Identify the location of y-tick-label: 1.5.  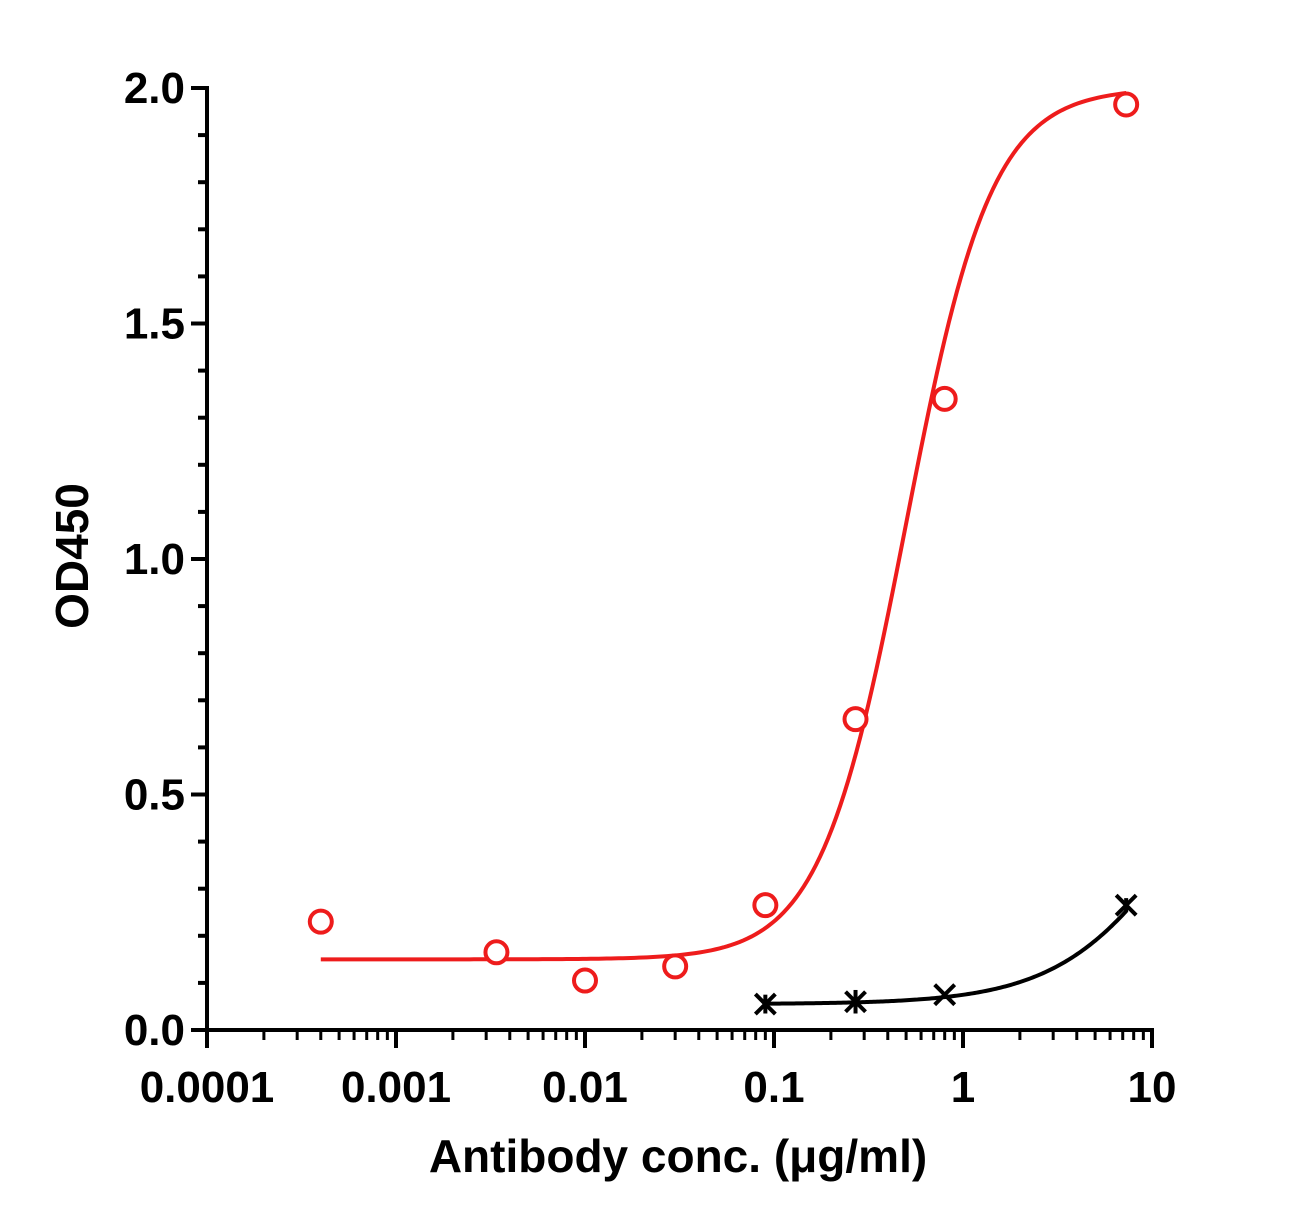
(154, 324).